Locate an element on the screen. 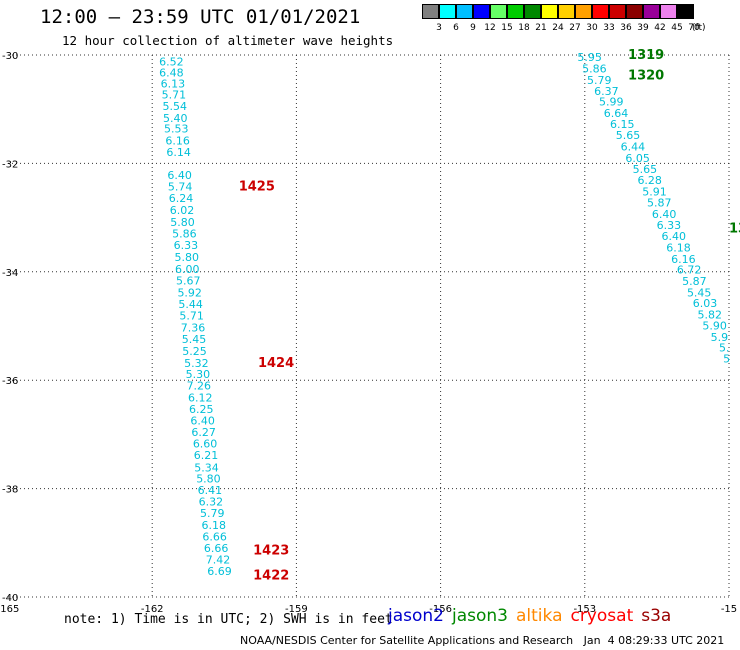 The image size is (740, 650). legend-label: 45 is located at coordinates (677, 28).